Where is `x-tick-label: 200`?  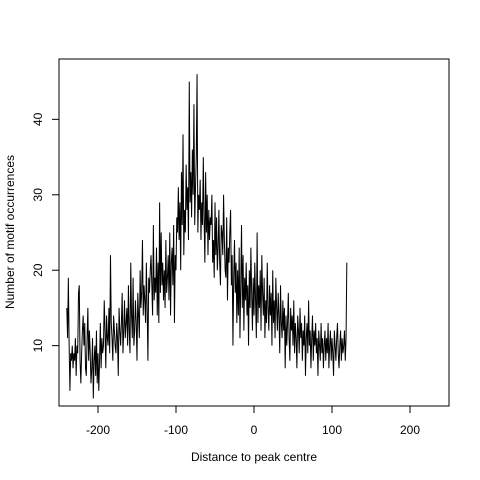 x-tick-label: 200 is located at coordinates (410, 430).